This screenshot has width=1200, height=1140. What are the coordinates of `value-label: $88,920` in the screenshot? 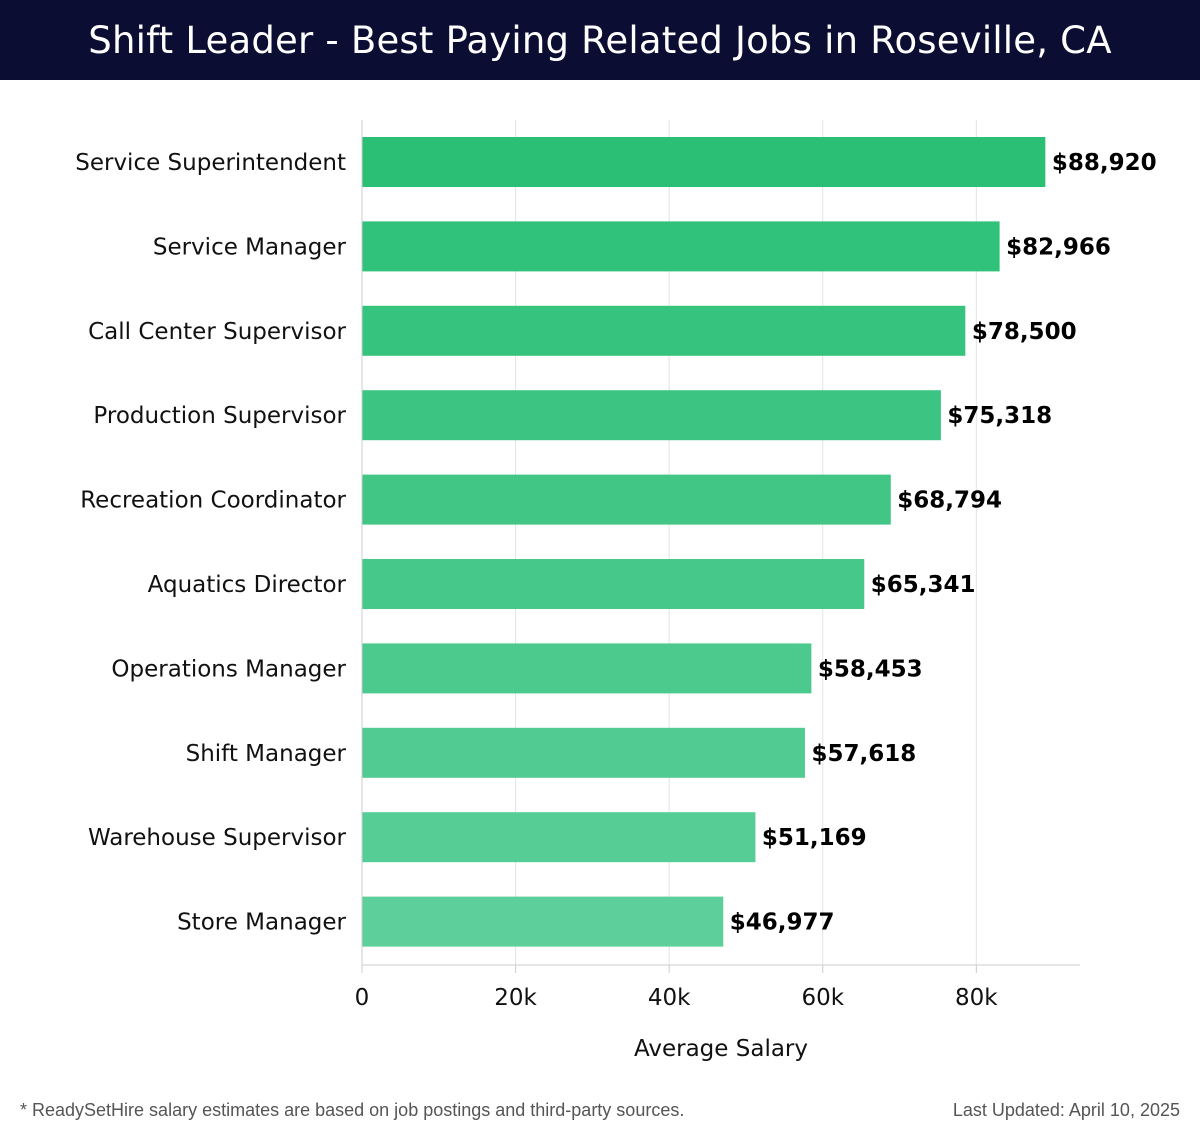 It's located at (1104, 163).